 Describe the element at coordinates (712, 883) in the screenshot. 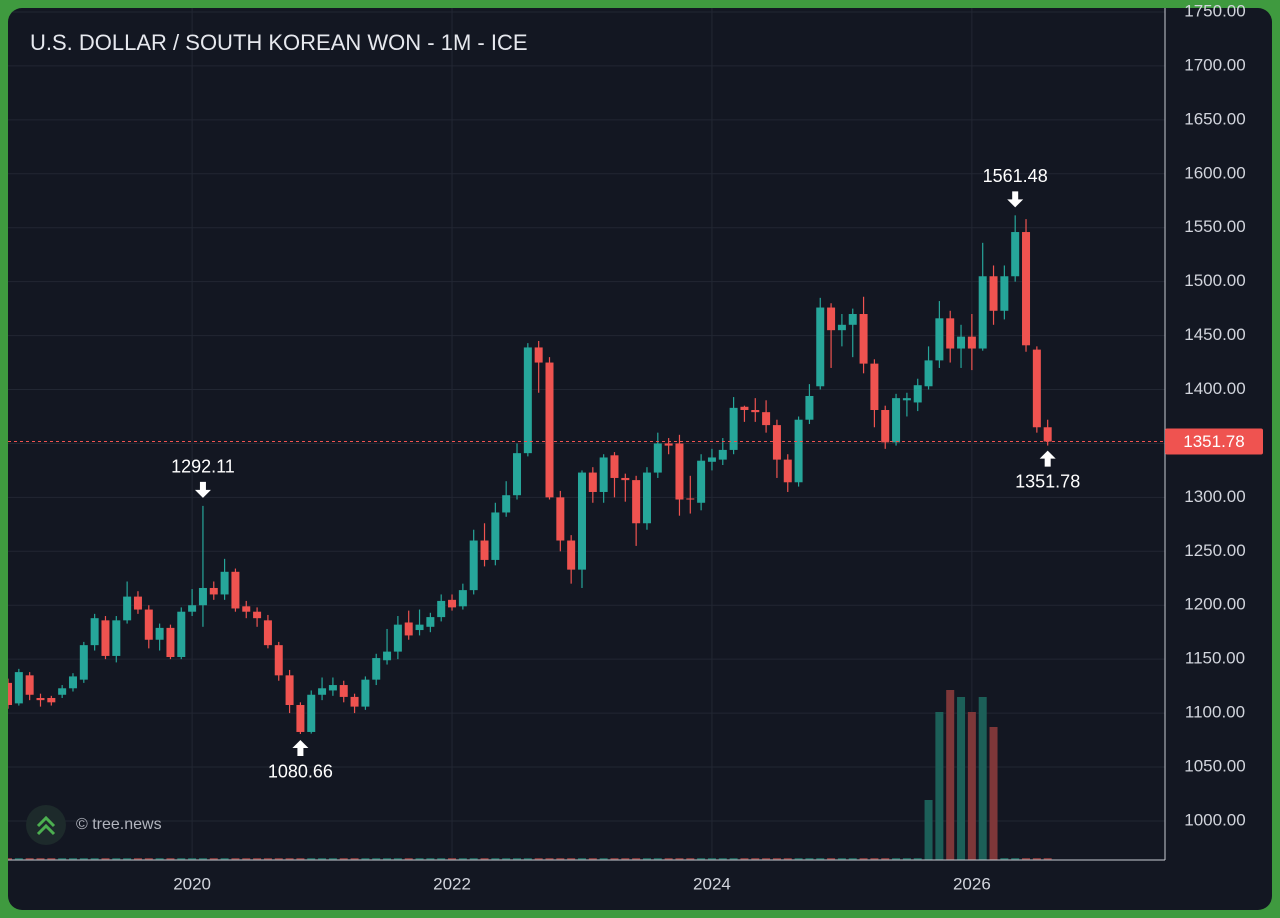

I see `x-tick-label: 2024` at that location.